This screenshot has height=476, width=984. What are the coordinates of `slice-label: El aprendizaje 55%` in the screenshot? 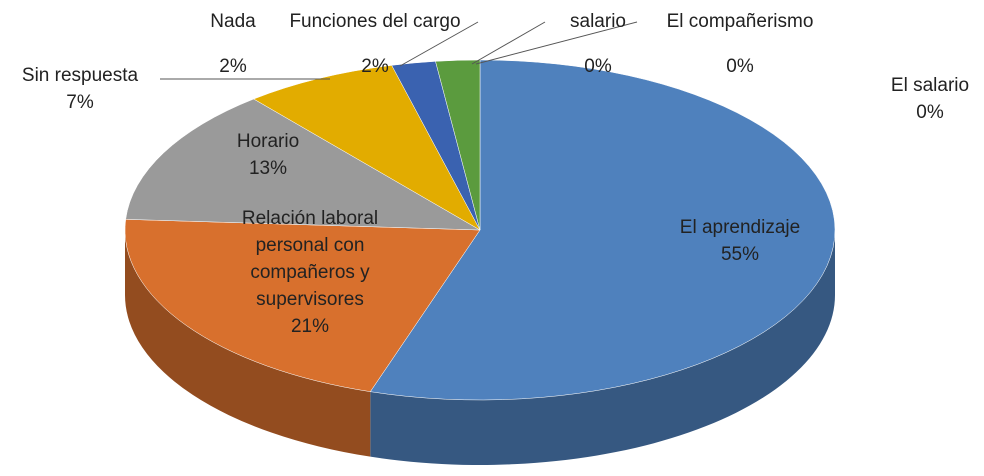 It's located at (740, 241).